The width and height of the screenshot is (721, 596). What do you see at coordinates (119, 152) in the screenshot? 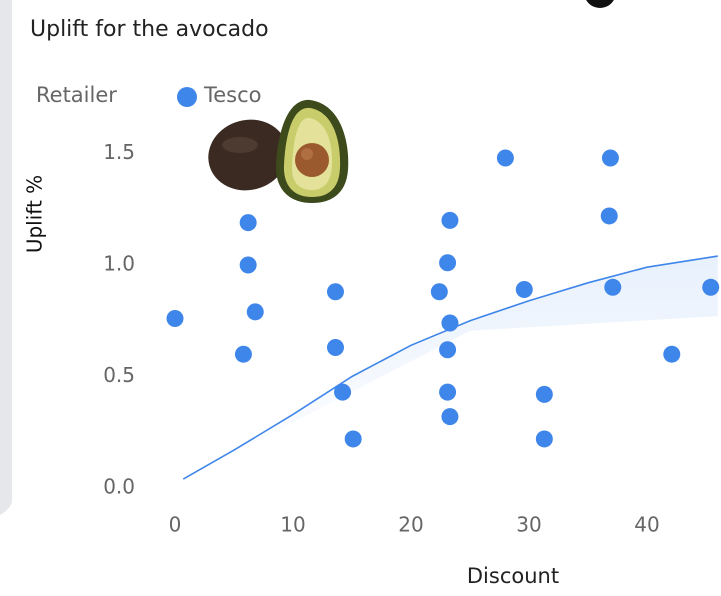
I see `y-tick-label: 1.5` at bounding box center [119, 152].